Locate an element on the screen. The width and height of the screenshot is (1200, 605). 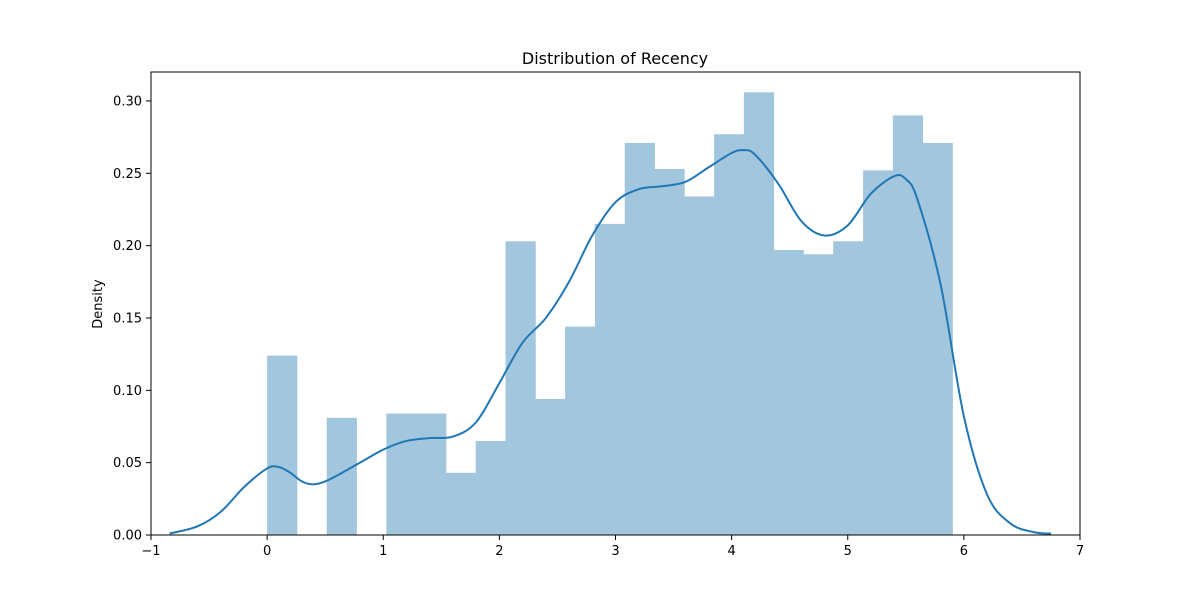
x-tick-label: 1 is located at coordinates (383, 551).